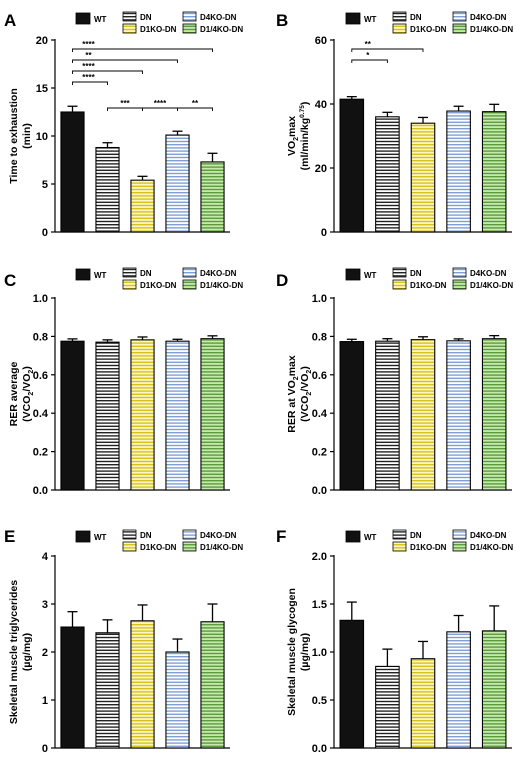  What do you see at coordinates (324, 233) in the screenshot?
I see `y-tick-label: 0` at bounding box center [324, 233].